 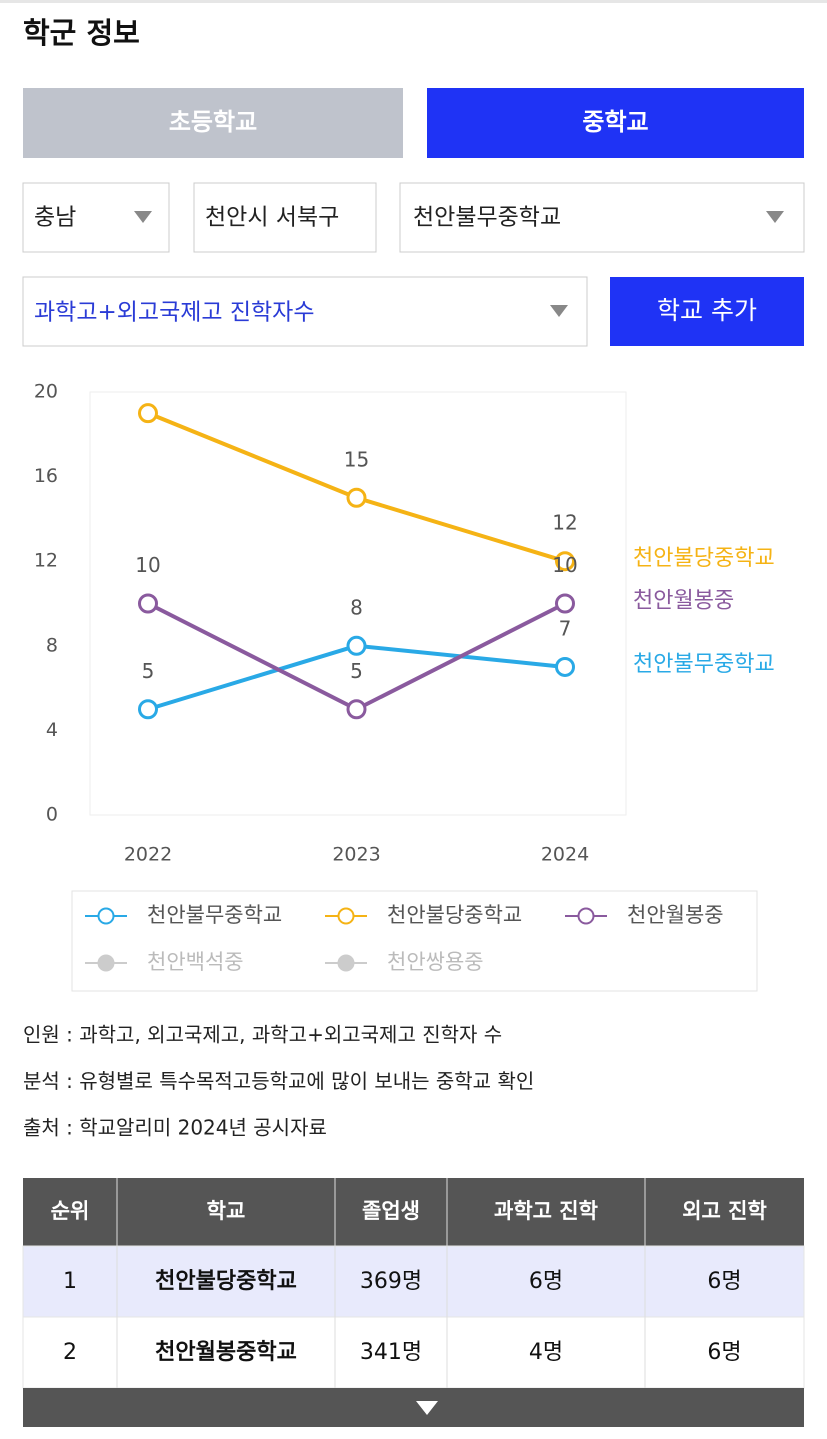 What do you see at coordinates (413, 1407) in the screenshot?
I see `expand-bar` at bounding box center [413, 1407].